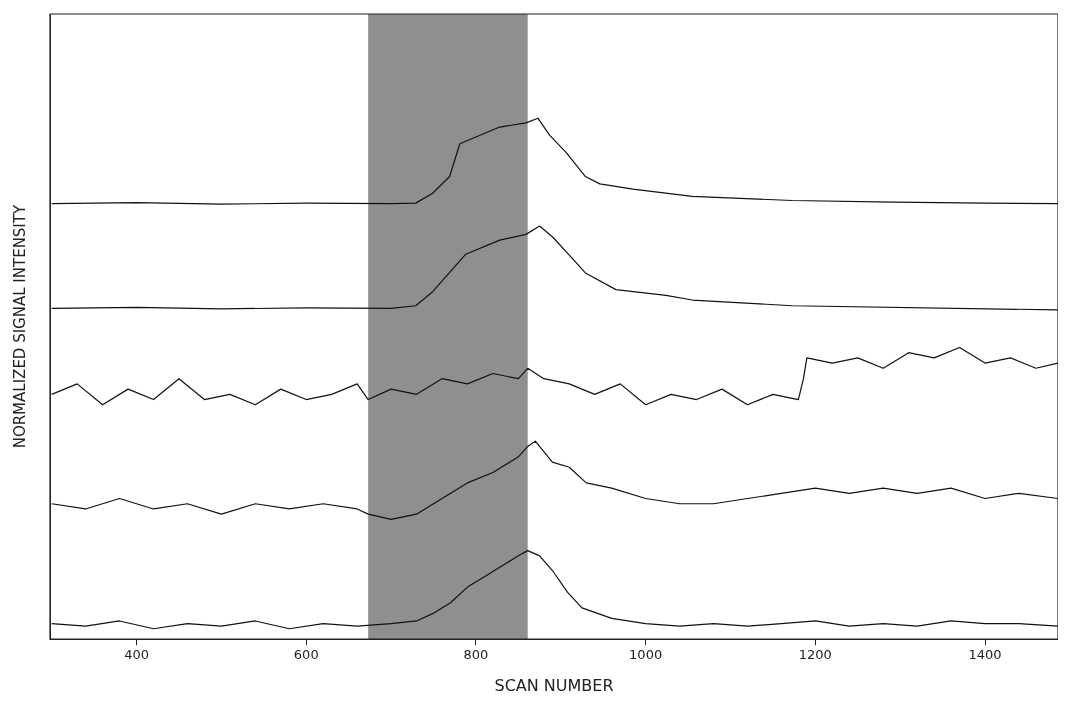  I want to click on x-axis-title: SCAN NUMBER, so click(554, 685).